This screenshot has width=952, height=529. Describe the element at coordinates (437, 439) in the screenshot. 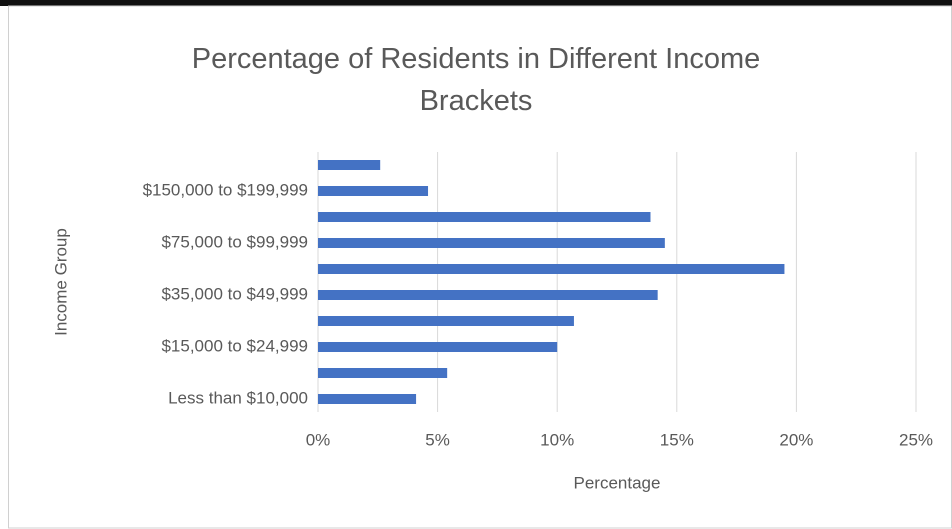

I see `x-tick-label: 5%` at that location.